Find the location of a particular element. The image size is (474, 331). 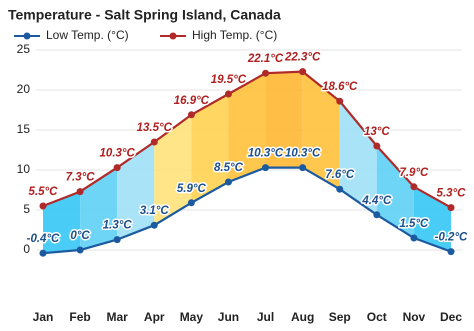

chart-title: Temperature - Salt Spring Island, Canada is located at coordinates (144, 15).